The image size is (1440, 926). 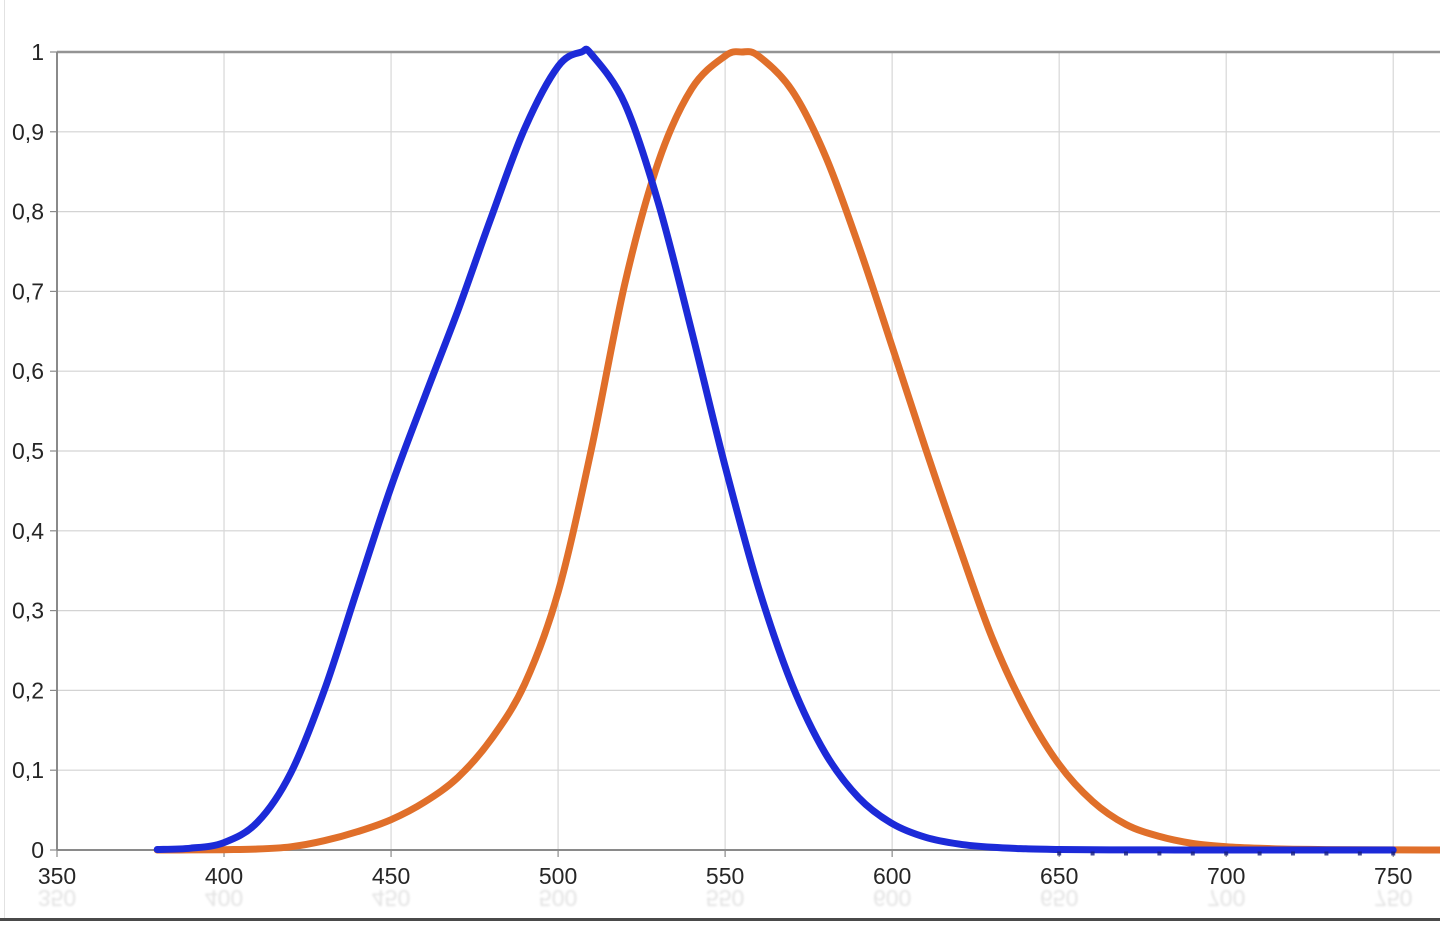 I want to click on y-tick-label: 0,2, so click(x=28, y=690).